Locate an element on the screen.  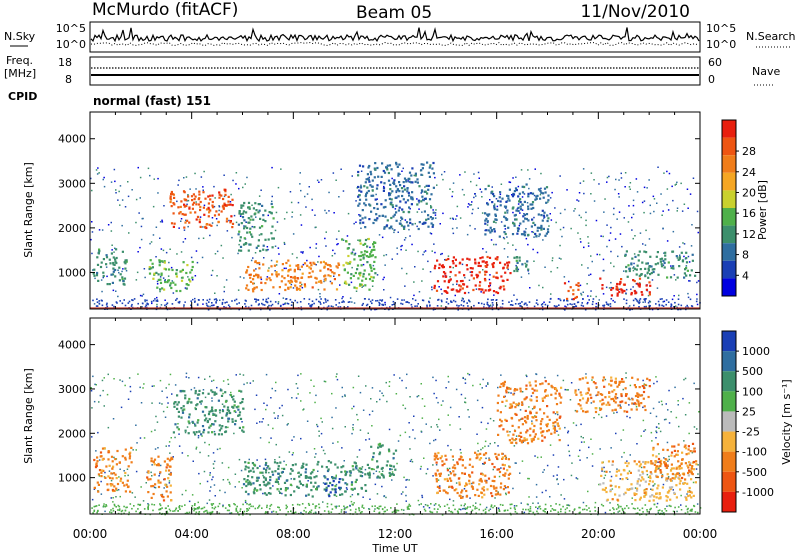
x-tick-label: 00:00 is located at coordinates (700, 534).